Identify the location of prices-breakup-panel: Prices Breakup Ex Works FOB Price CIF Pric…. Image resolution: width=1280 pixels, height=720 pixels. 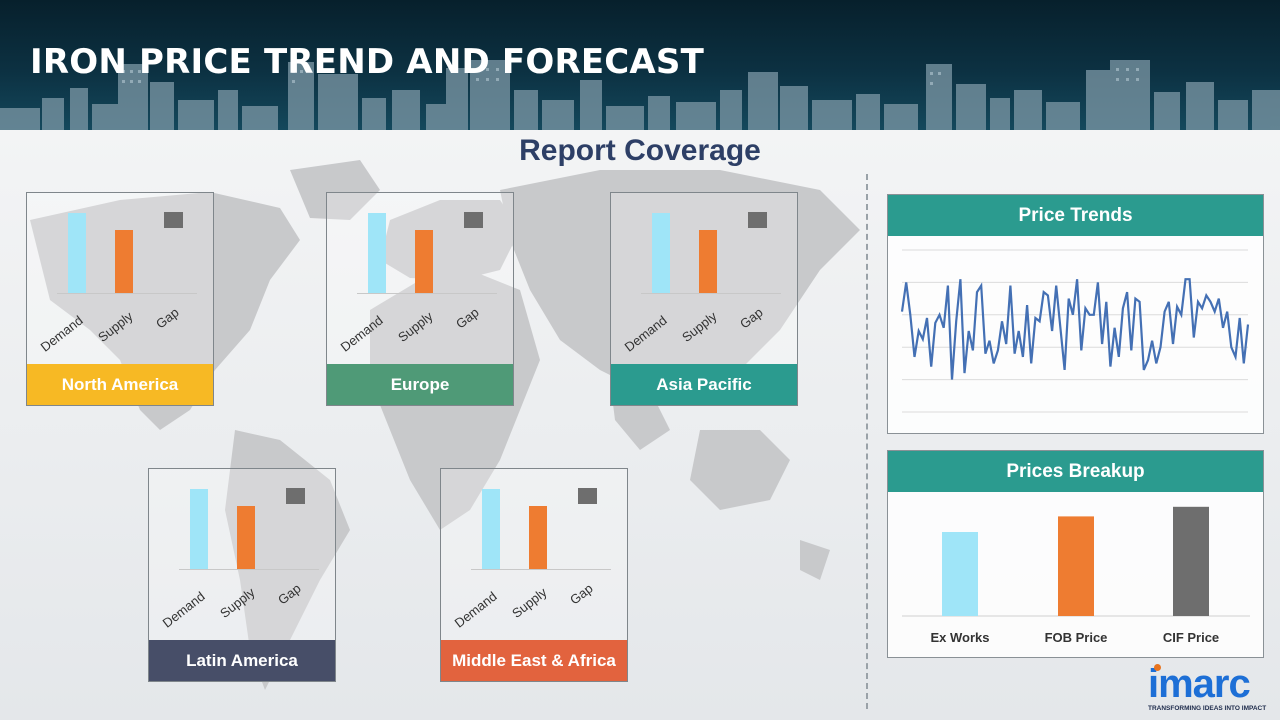
(1075, 554).